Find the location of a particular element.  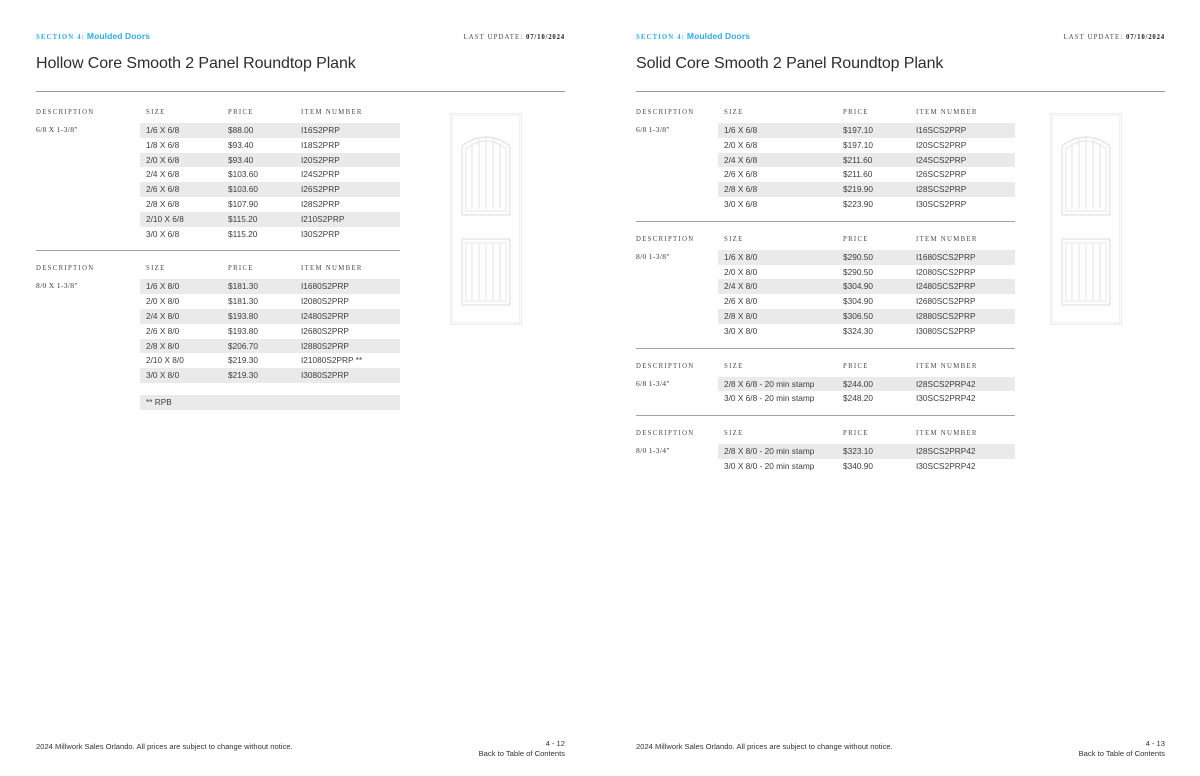

item-number-cell: I1680S2PRP is located at coordinates (347, 287).